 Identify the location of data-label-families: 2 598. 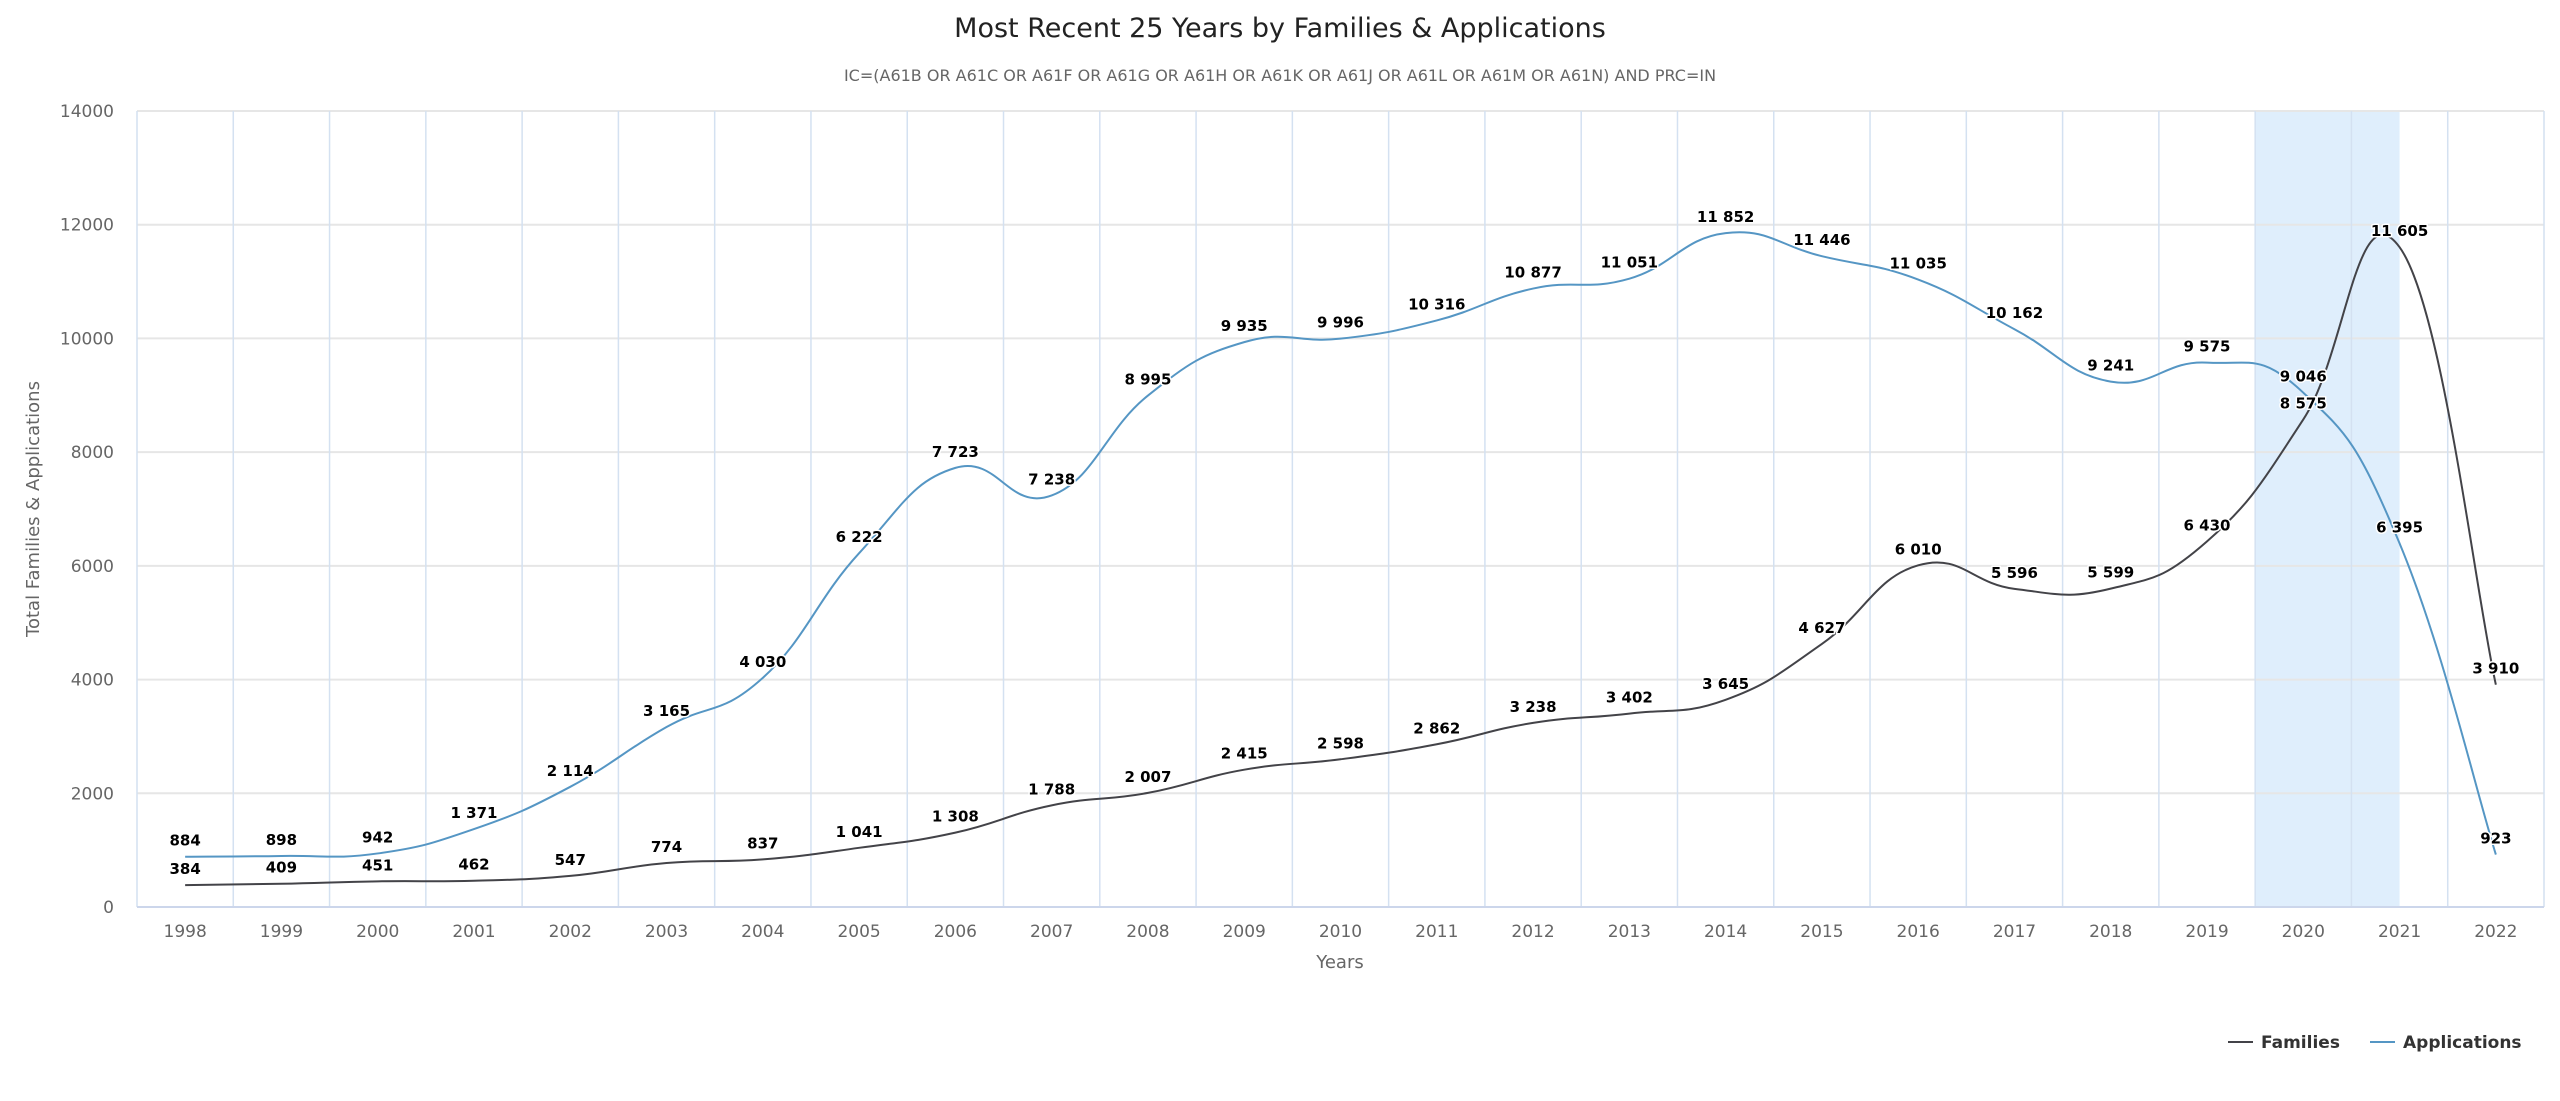
(1340, 743).